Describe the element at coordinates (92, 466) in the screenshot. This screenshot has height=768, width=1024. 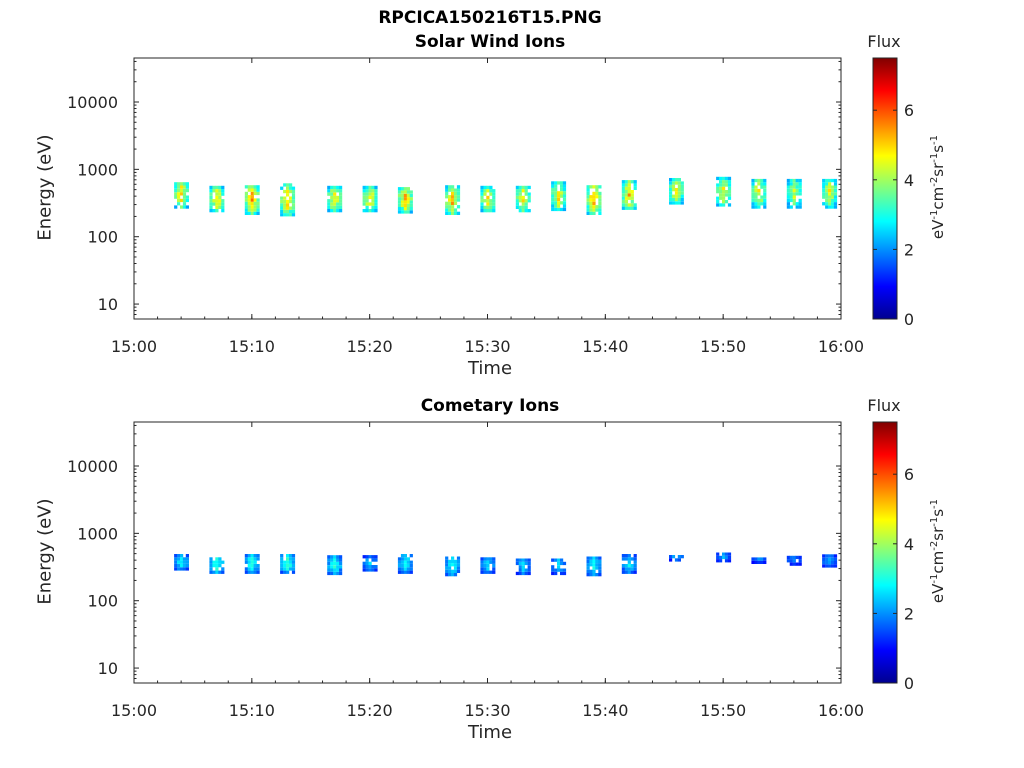
I see `panel2-y-tick-label: 10000` at that location.